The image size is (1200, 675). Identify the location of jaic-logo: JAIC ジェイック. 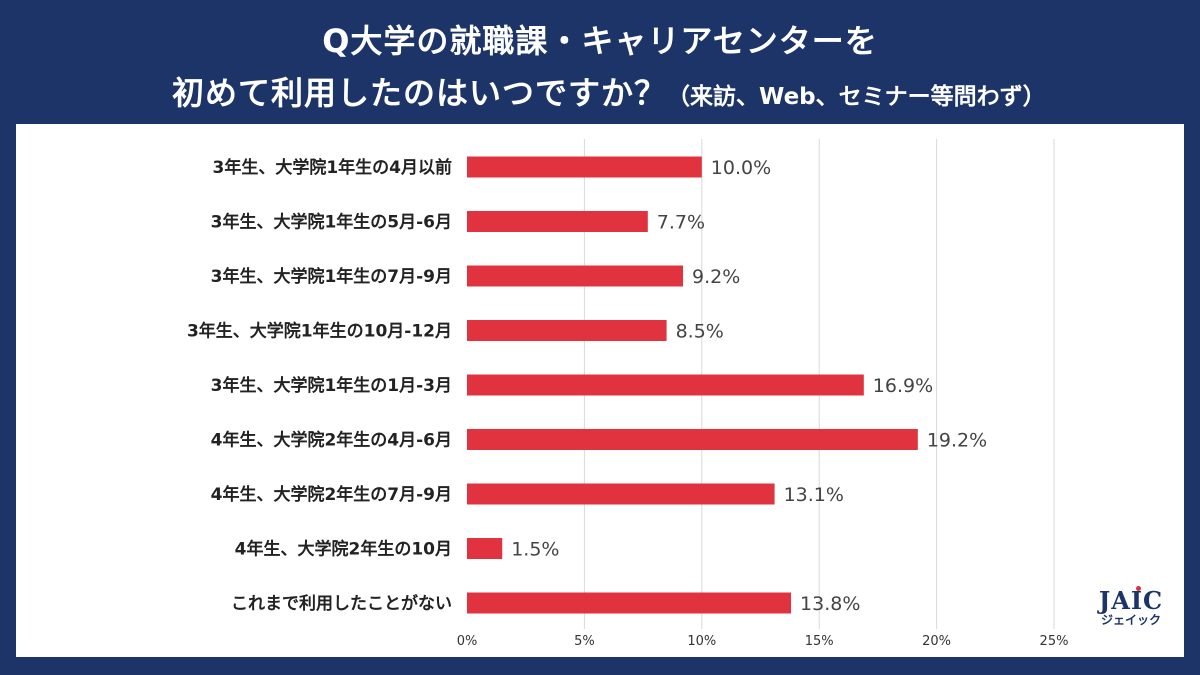
(1131, 606).